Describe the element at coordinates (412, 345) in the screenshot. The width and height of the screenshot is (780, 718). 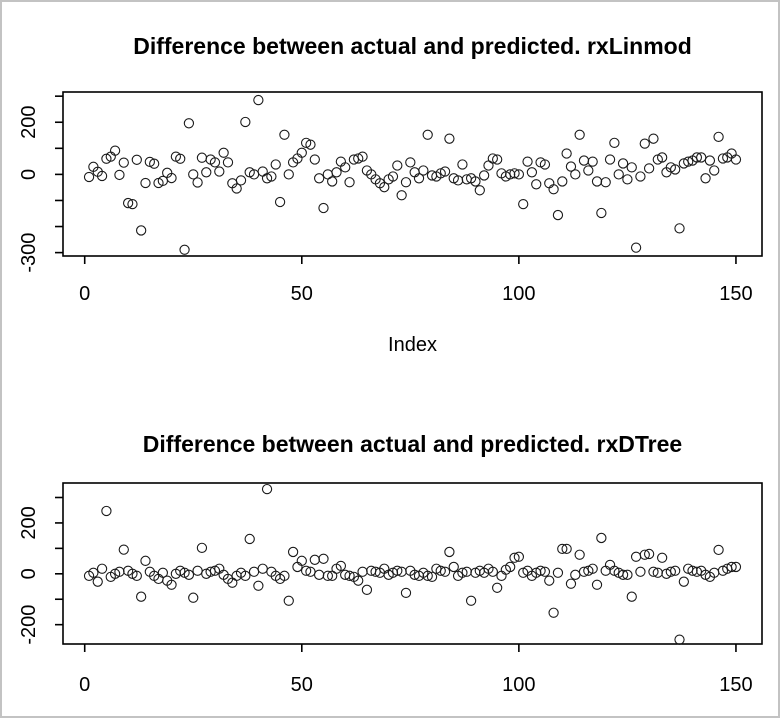
I see `x-axis-title-index: Index` at that location.